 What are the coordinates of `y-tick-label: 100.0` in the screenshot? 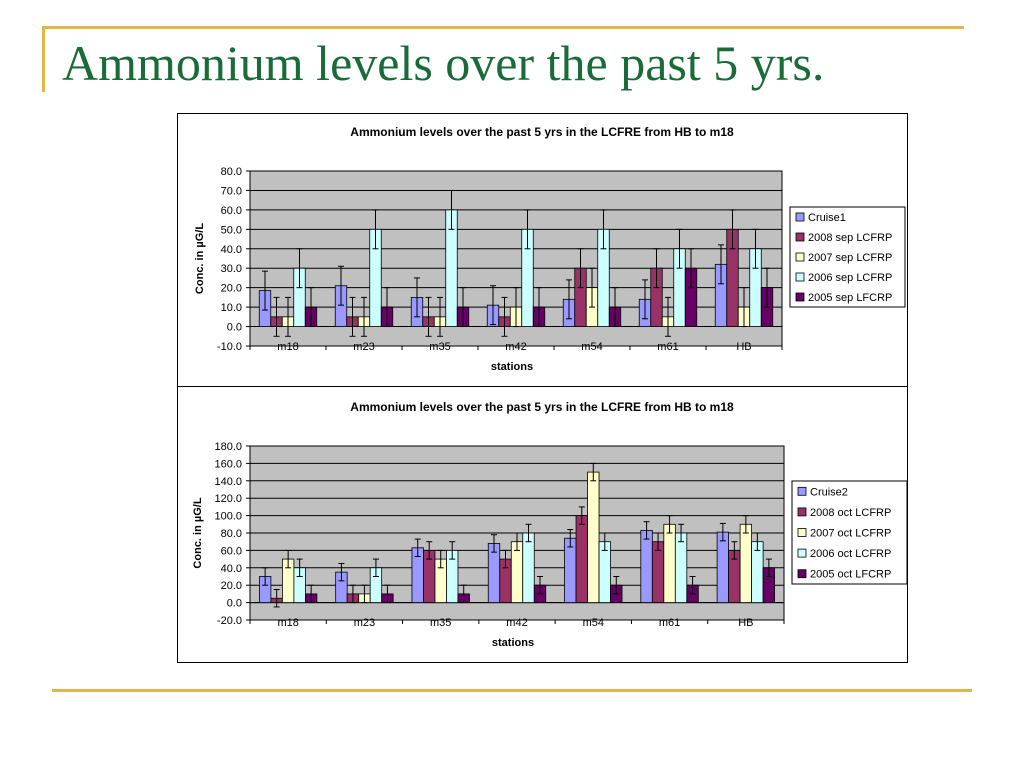 It's located at (228, 517).